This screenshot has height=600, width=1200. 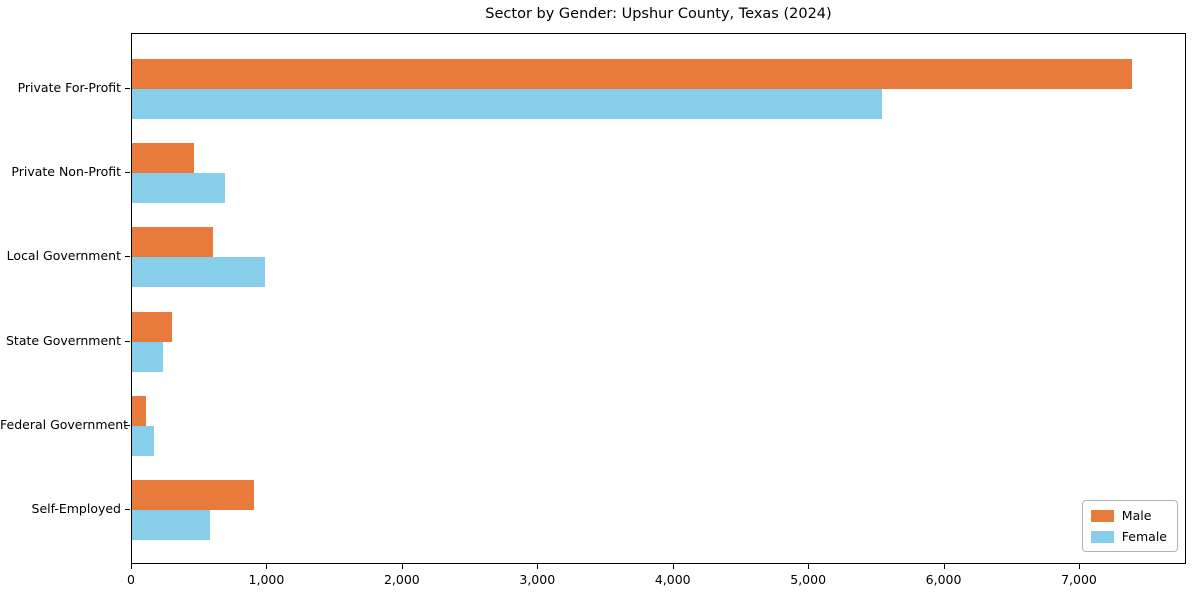 I want to click on bar-male-local-government, so click(x=173, y=242).